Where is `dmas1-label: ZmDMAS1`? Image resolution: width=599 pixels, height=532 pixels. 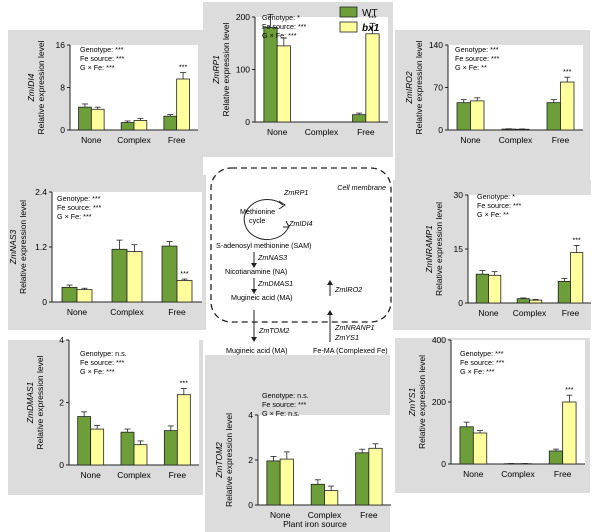
dmas1-label: ZmDMAS1 is located at coordinates (275, 283).